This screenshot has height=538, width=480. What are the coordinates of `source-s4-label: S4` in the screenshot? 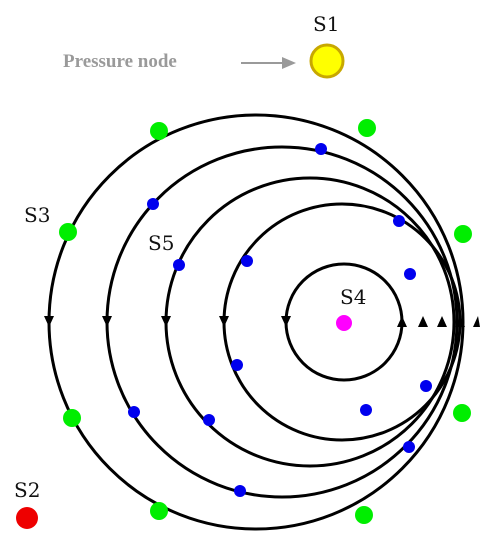 It's located at (353, 297).